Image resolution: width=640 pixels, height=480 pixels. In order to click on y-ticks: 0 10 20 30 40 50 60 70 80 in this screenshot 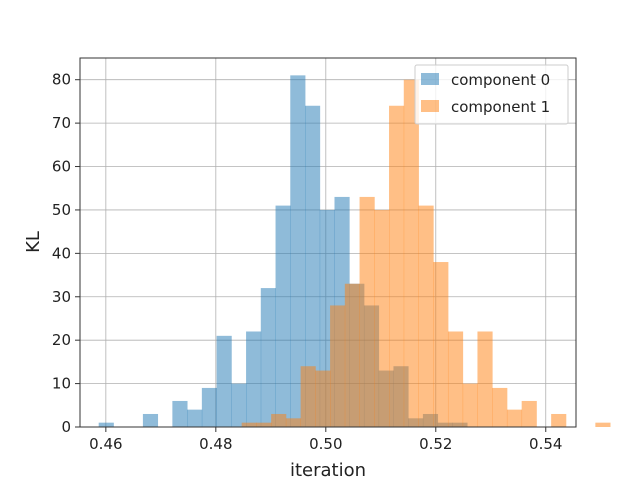, I will do `click(66, 253)`.